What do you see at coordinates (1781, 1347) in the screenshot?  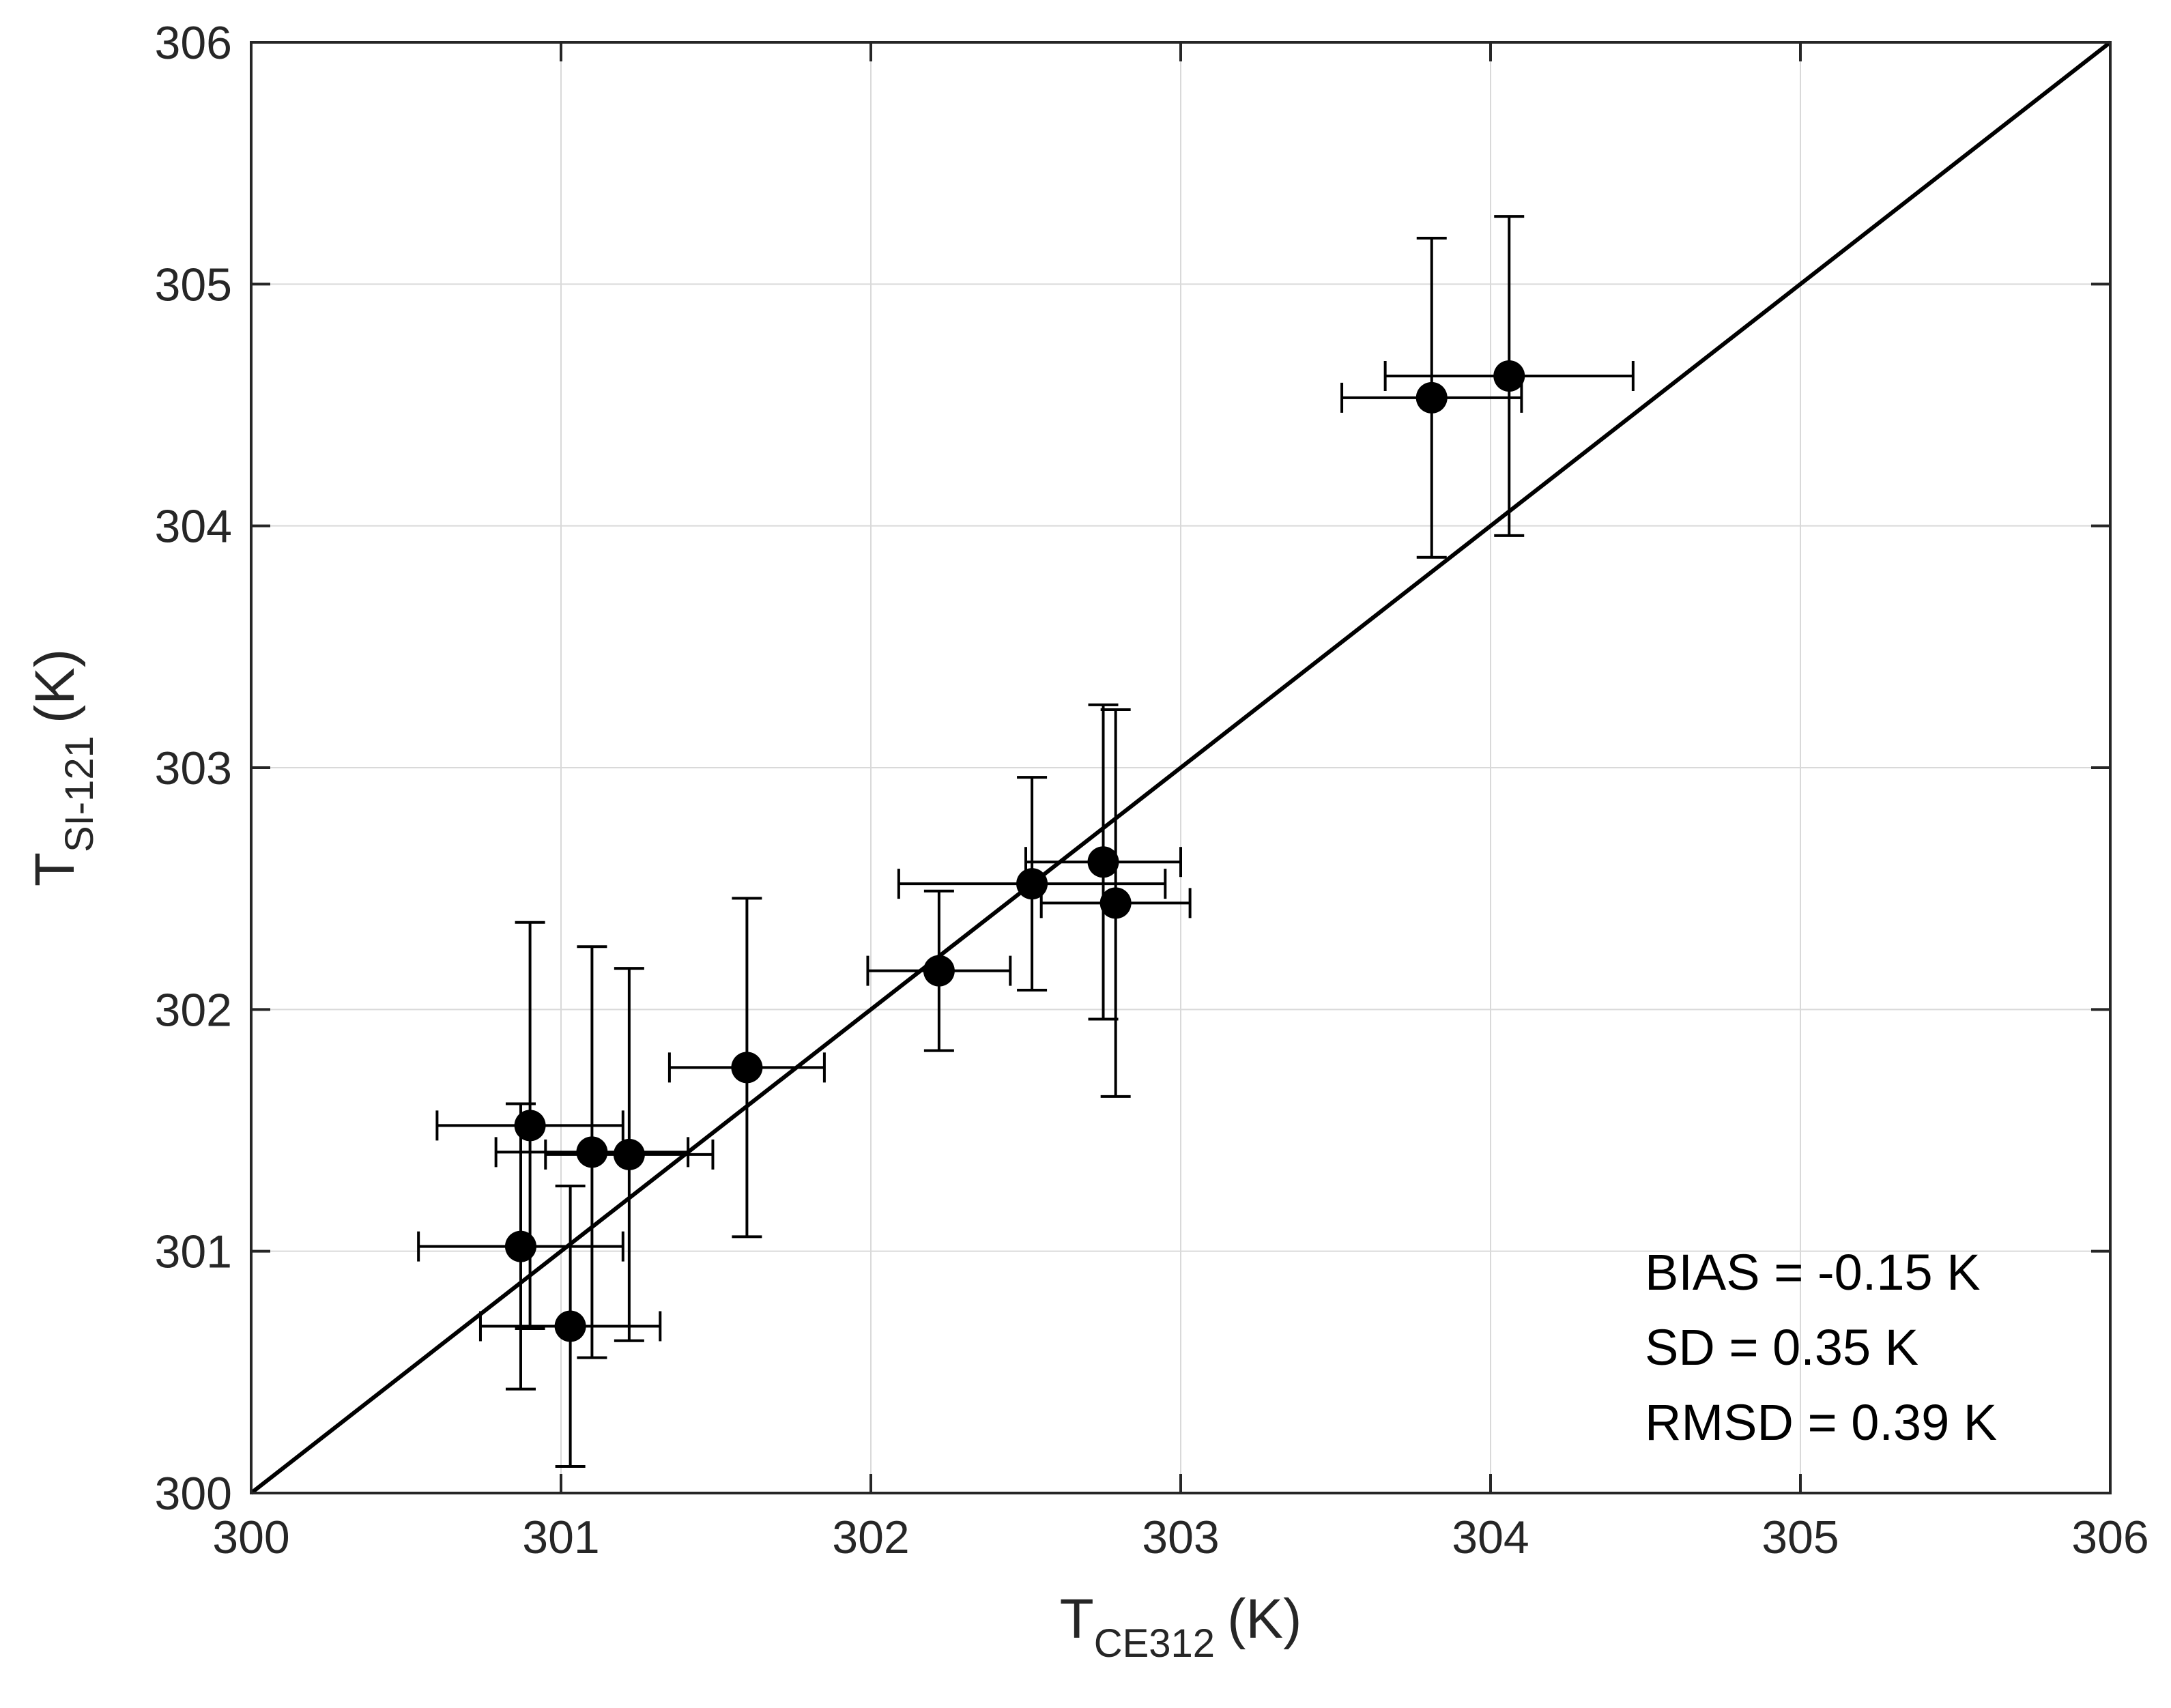 I see `stat-sd: SD = 0.35 K` at bounding box center [1781, 1347].